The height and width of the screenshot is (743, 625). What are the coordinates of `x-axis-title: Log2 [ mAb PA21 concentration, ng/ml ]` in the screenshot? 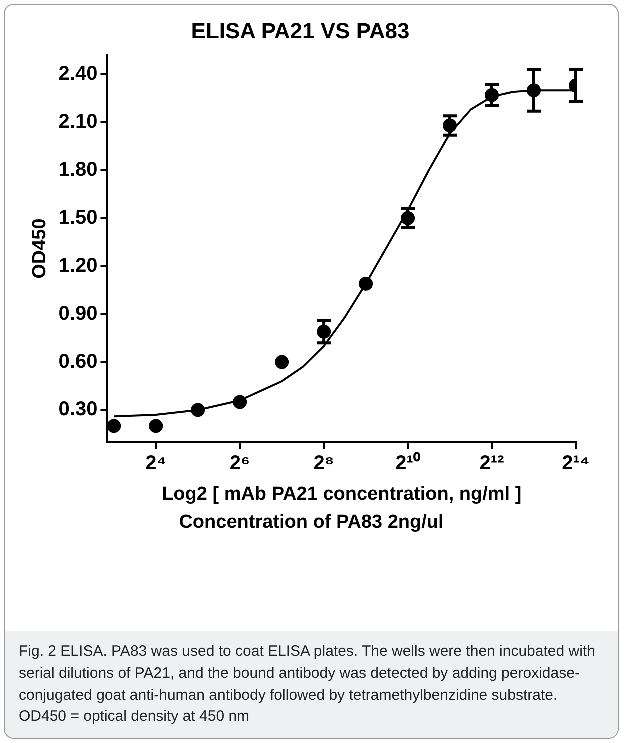 It's located at (342, 494).